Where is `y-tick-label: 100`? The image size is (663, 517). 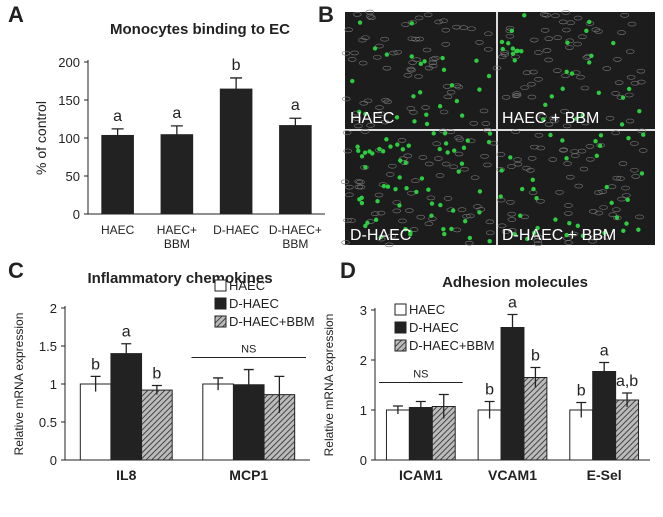 y-tick-label: 100 is located at coordinates (69, 138).